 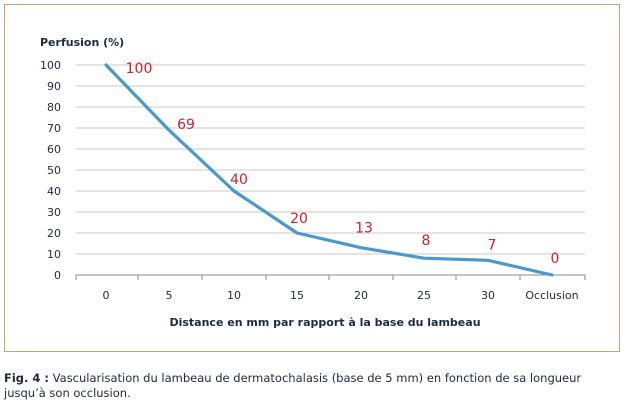 What do you see at coordinates (169, 295) in the screenshot?
I see `x-tick-label-1: 5` at bounding box center [169, 295].